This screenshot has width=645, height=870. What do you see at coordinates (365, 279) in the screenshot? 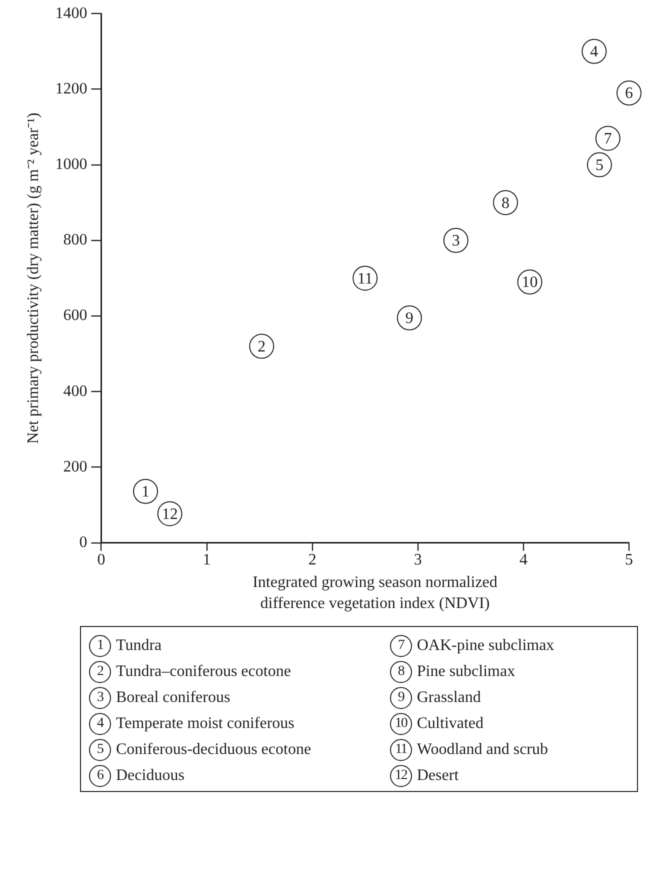
I see `annotation: 11` at bounding box center [365, 279].